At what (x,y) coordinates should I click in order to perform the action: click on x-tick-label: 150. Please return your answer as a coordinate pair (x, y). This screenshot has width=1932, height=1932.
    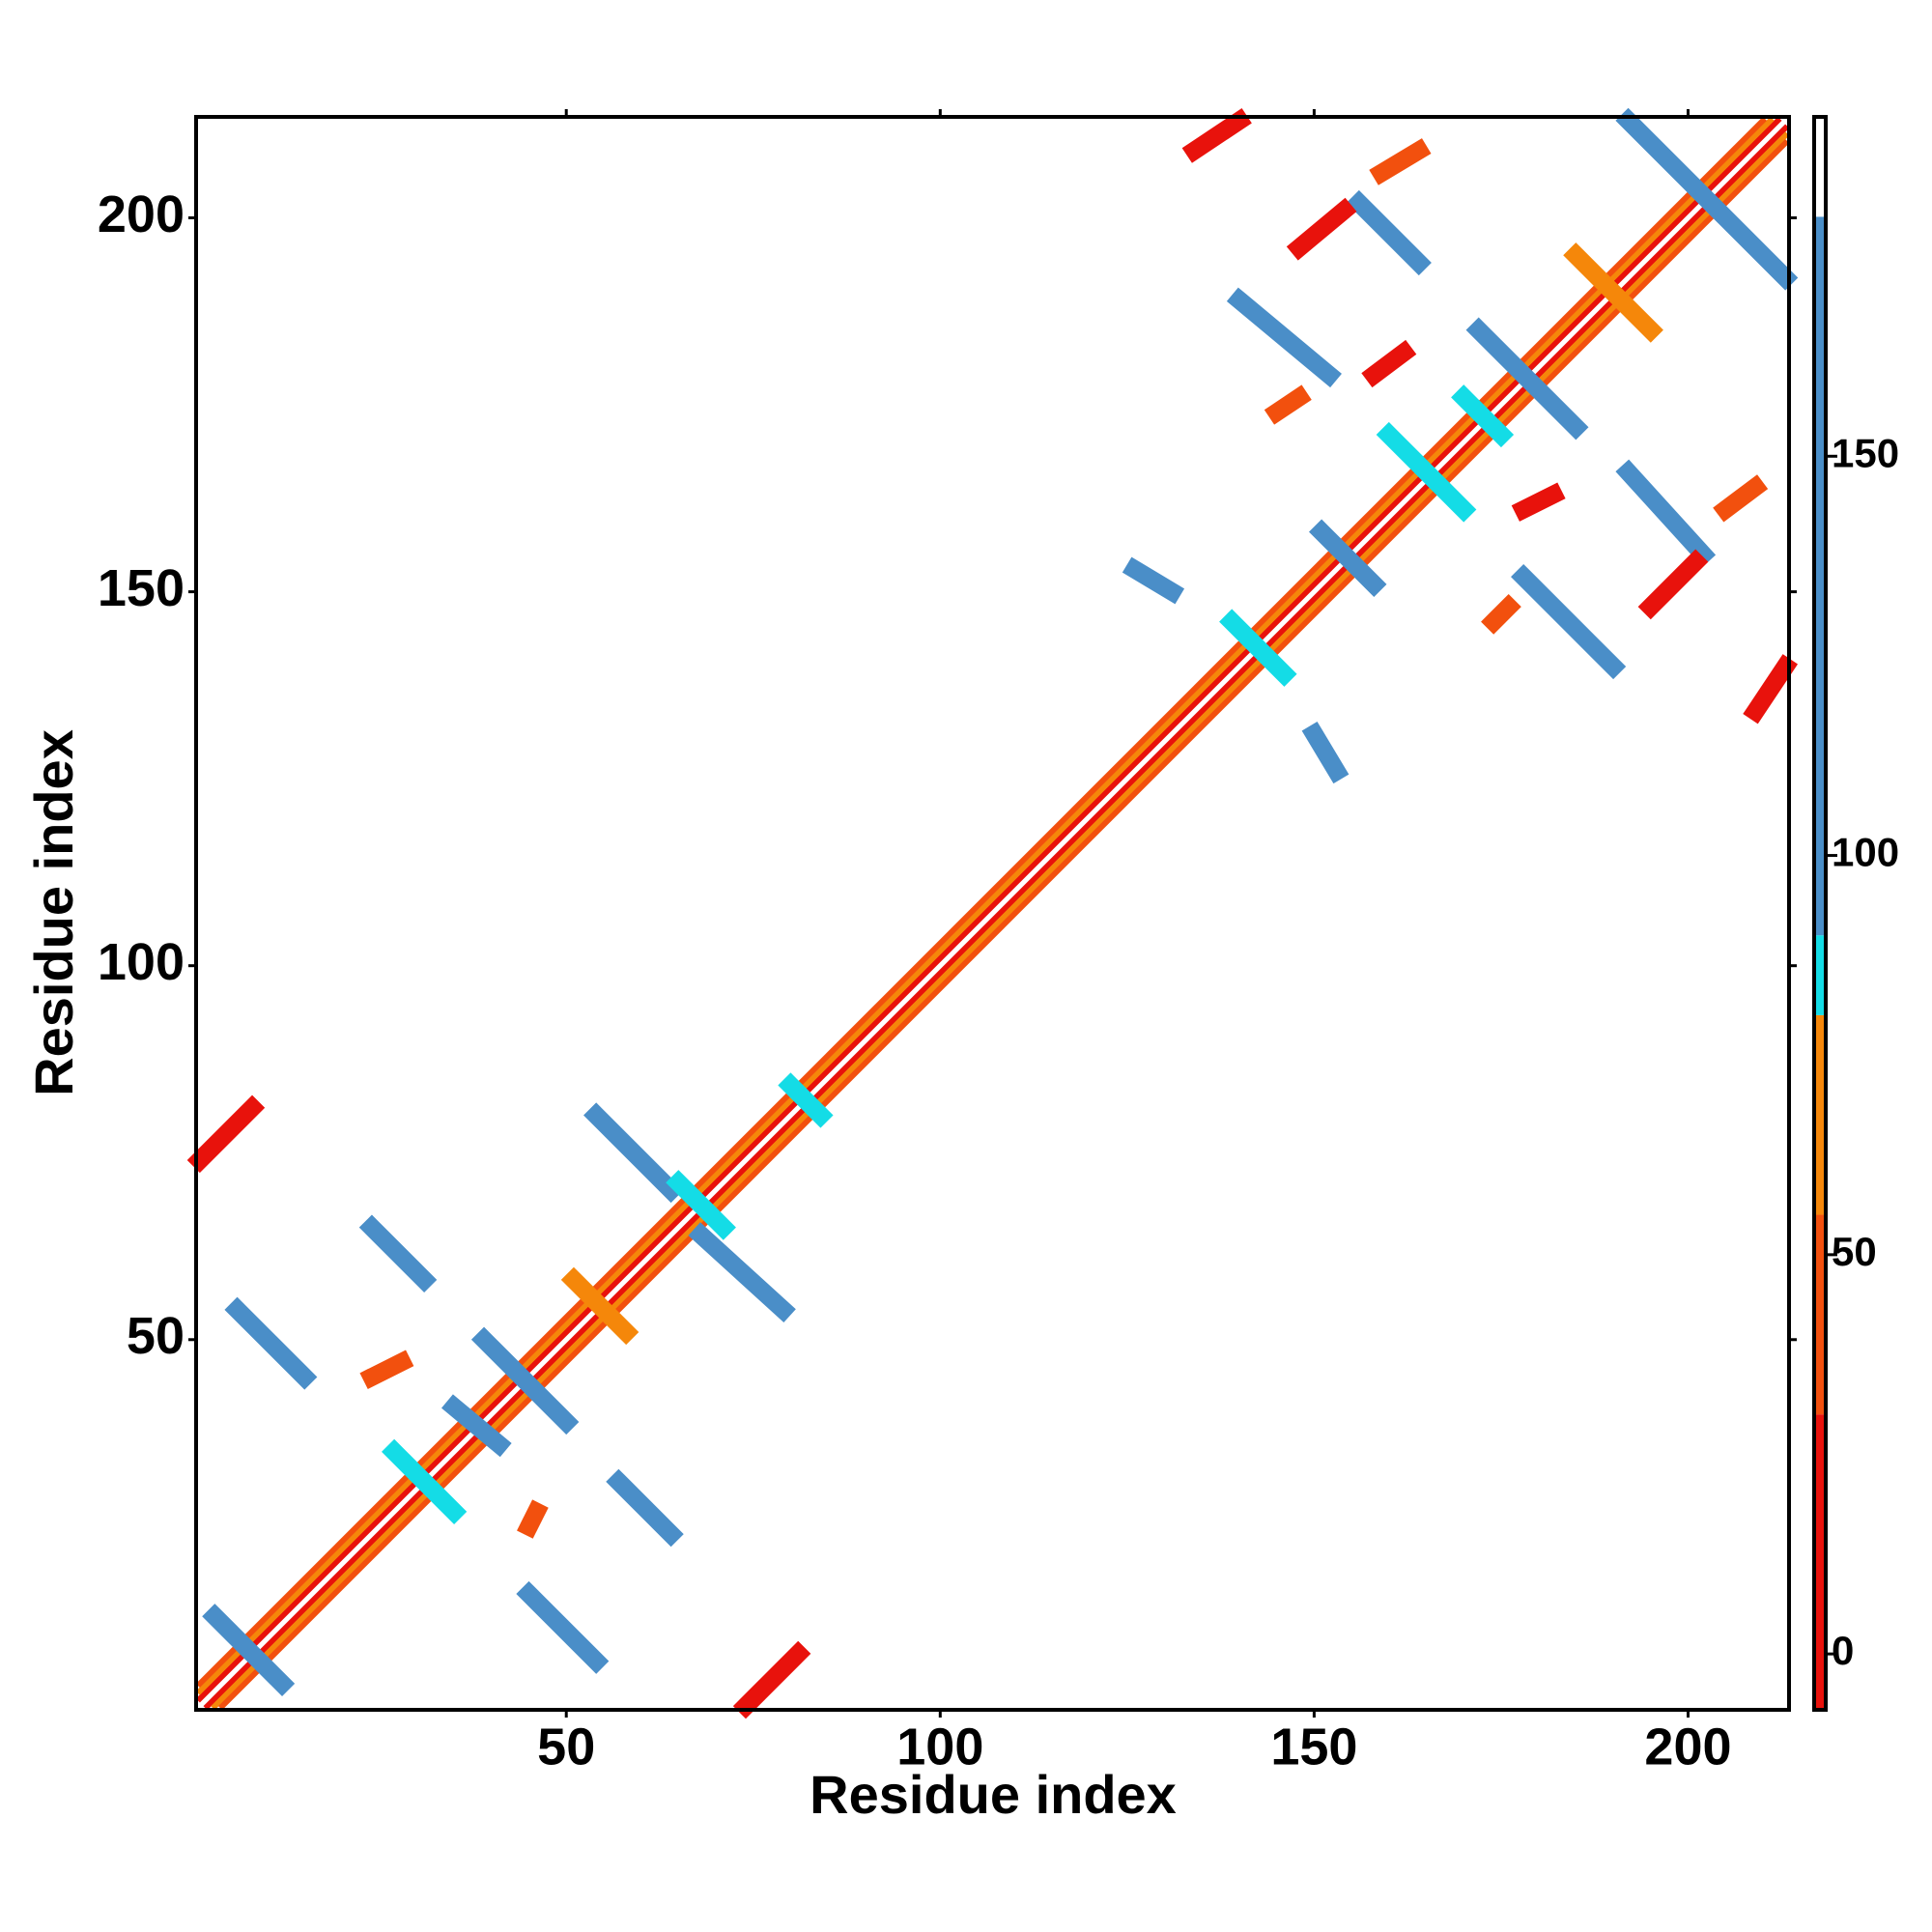
    Looking at the image, I should click on (1313, 1747).